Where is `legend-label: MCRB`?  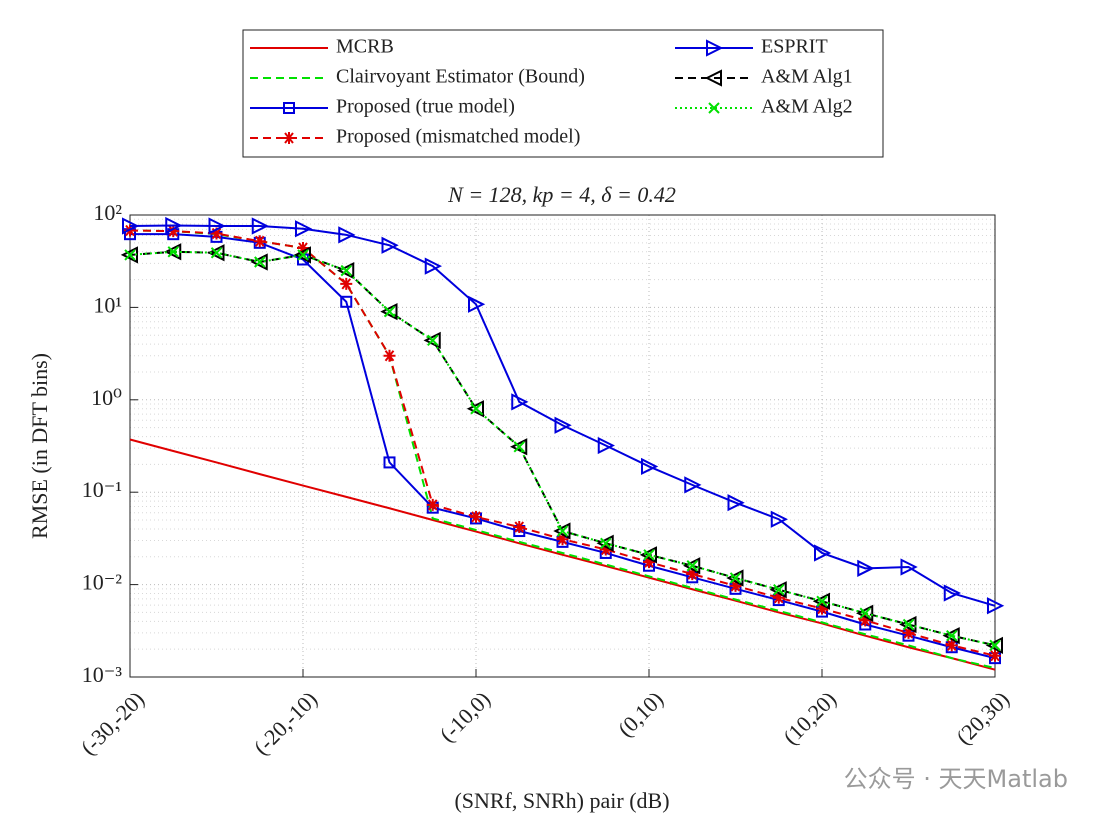
legend-label: MCRB is located at coordinates (365, 47).